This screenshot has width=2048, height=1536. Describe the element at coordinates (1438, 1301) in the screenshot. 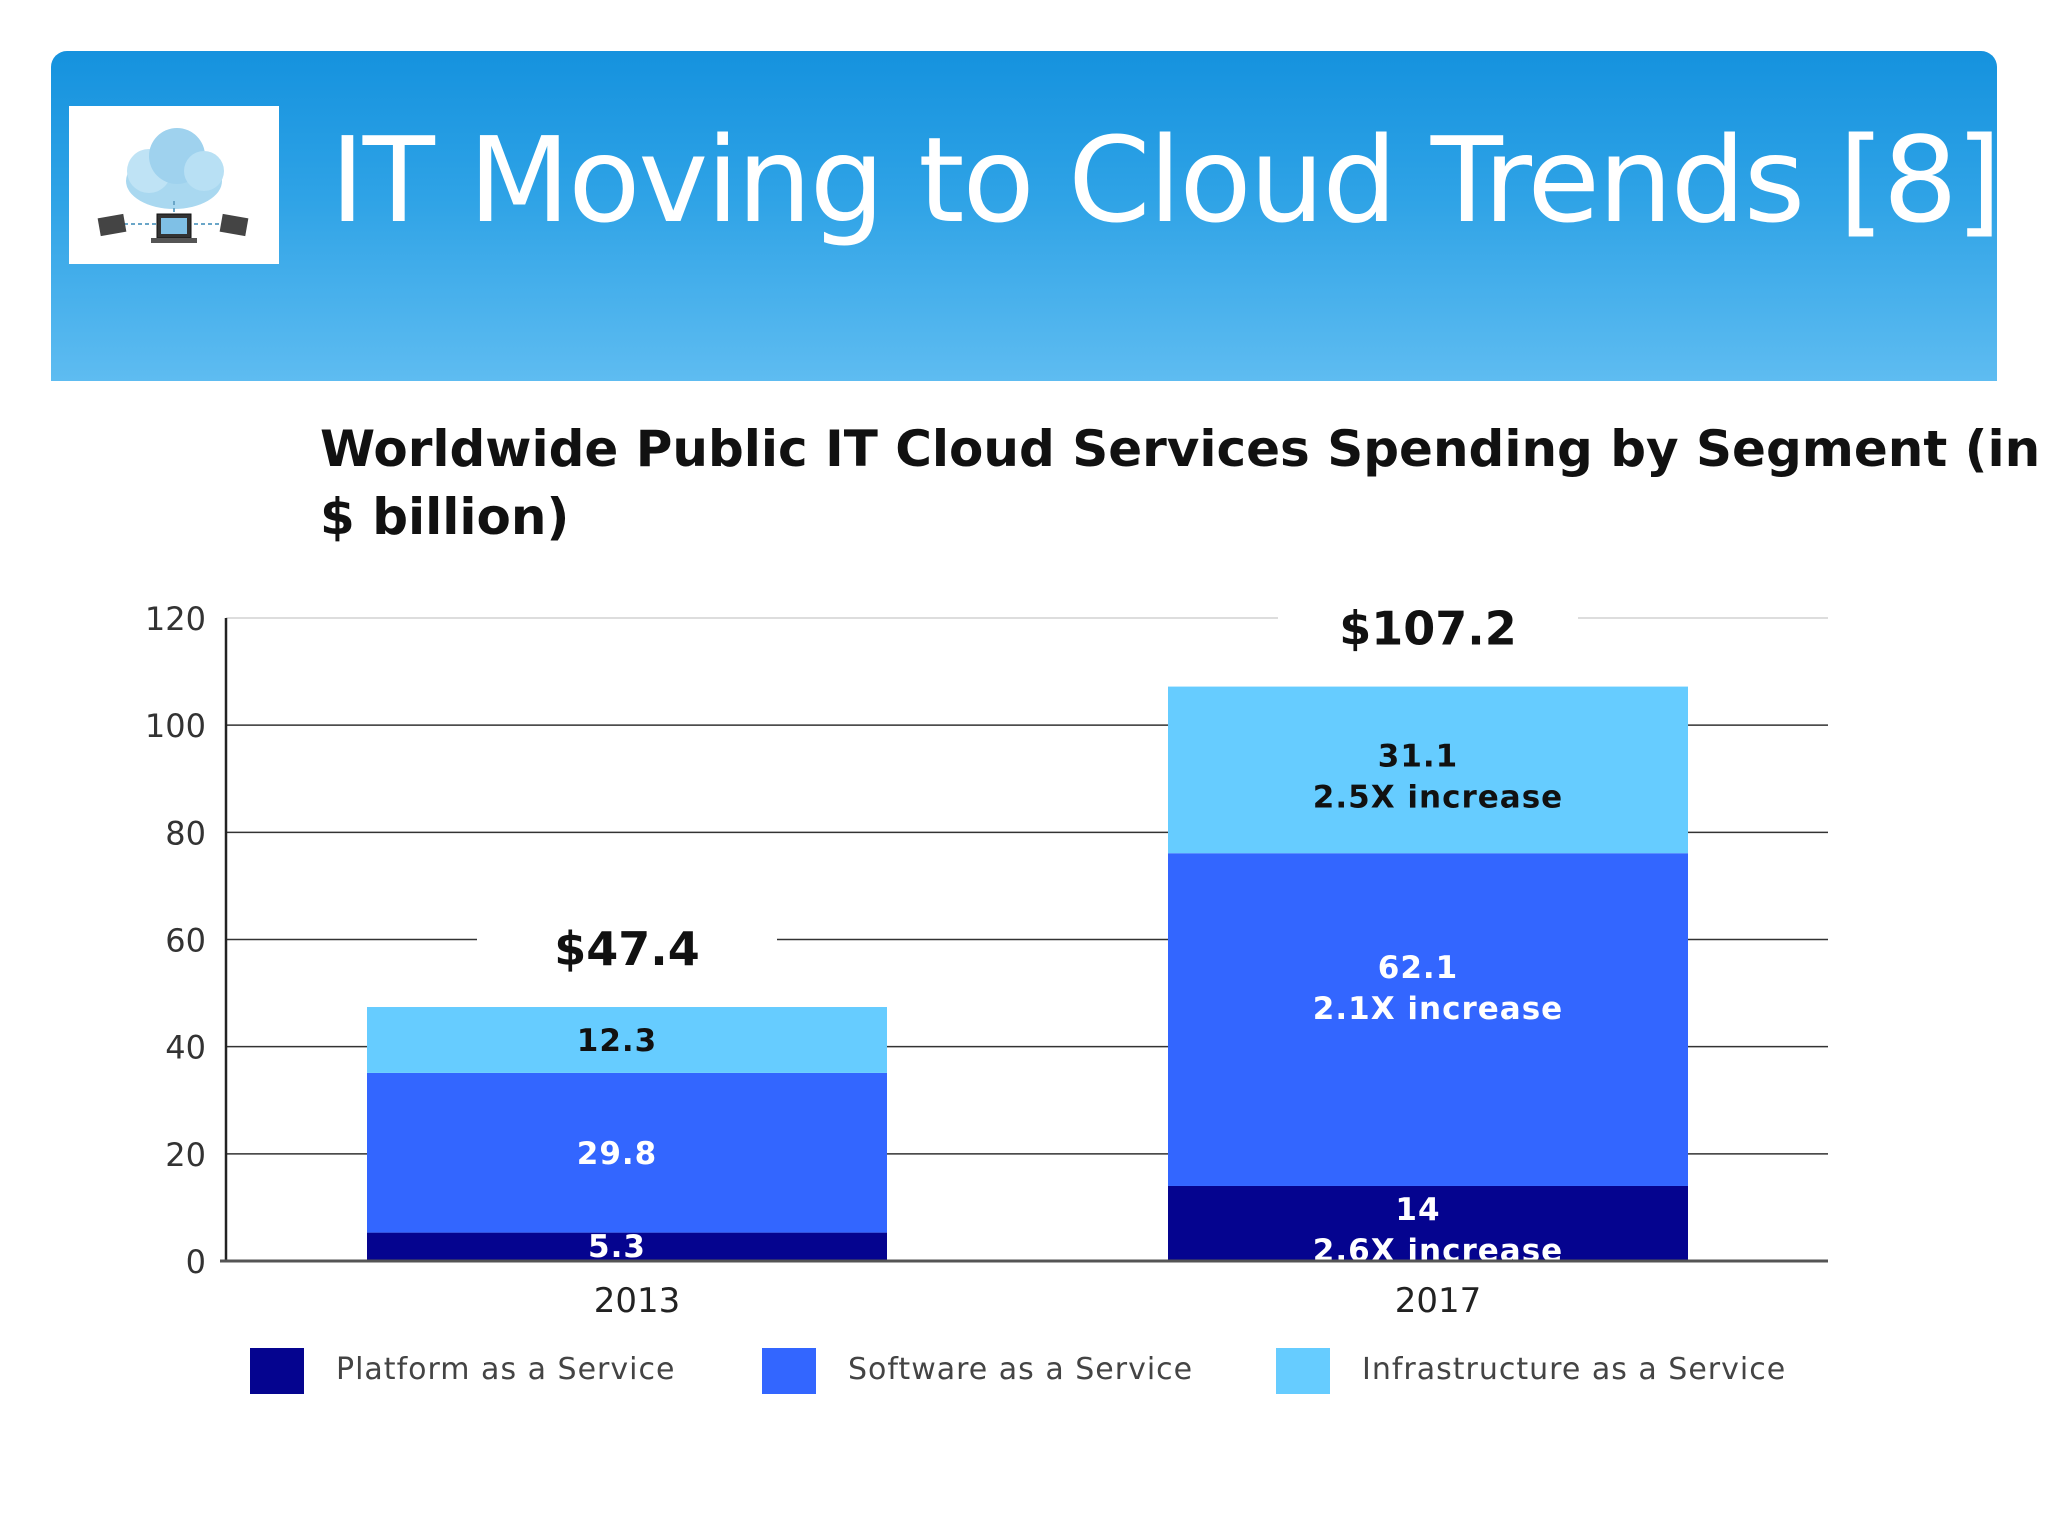

I see `x-tick-label: 2017` at that location.